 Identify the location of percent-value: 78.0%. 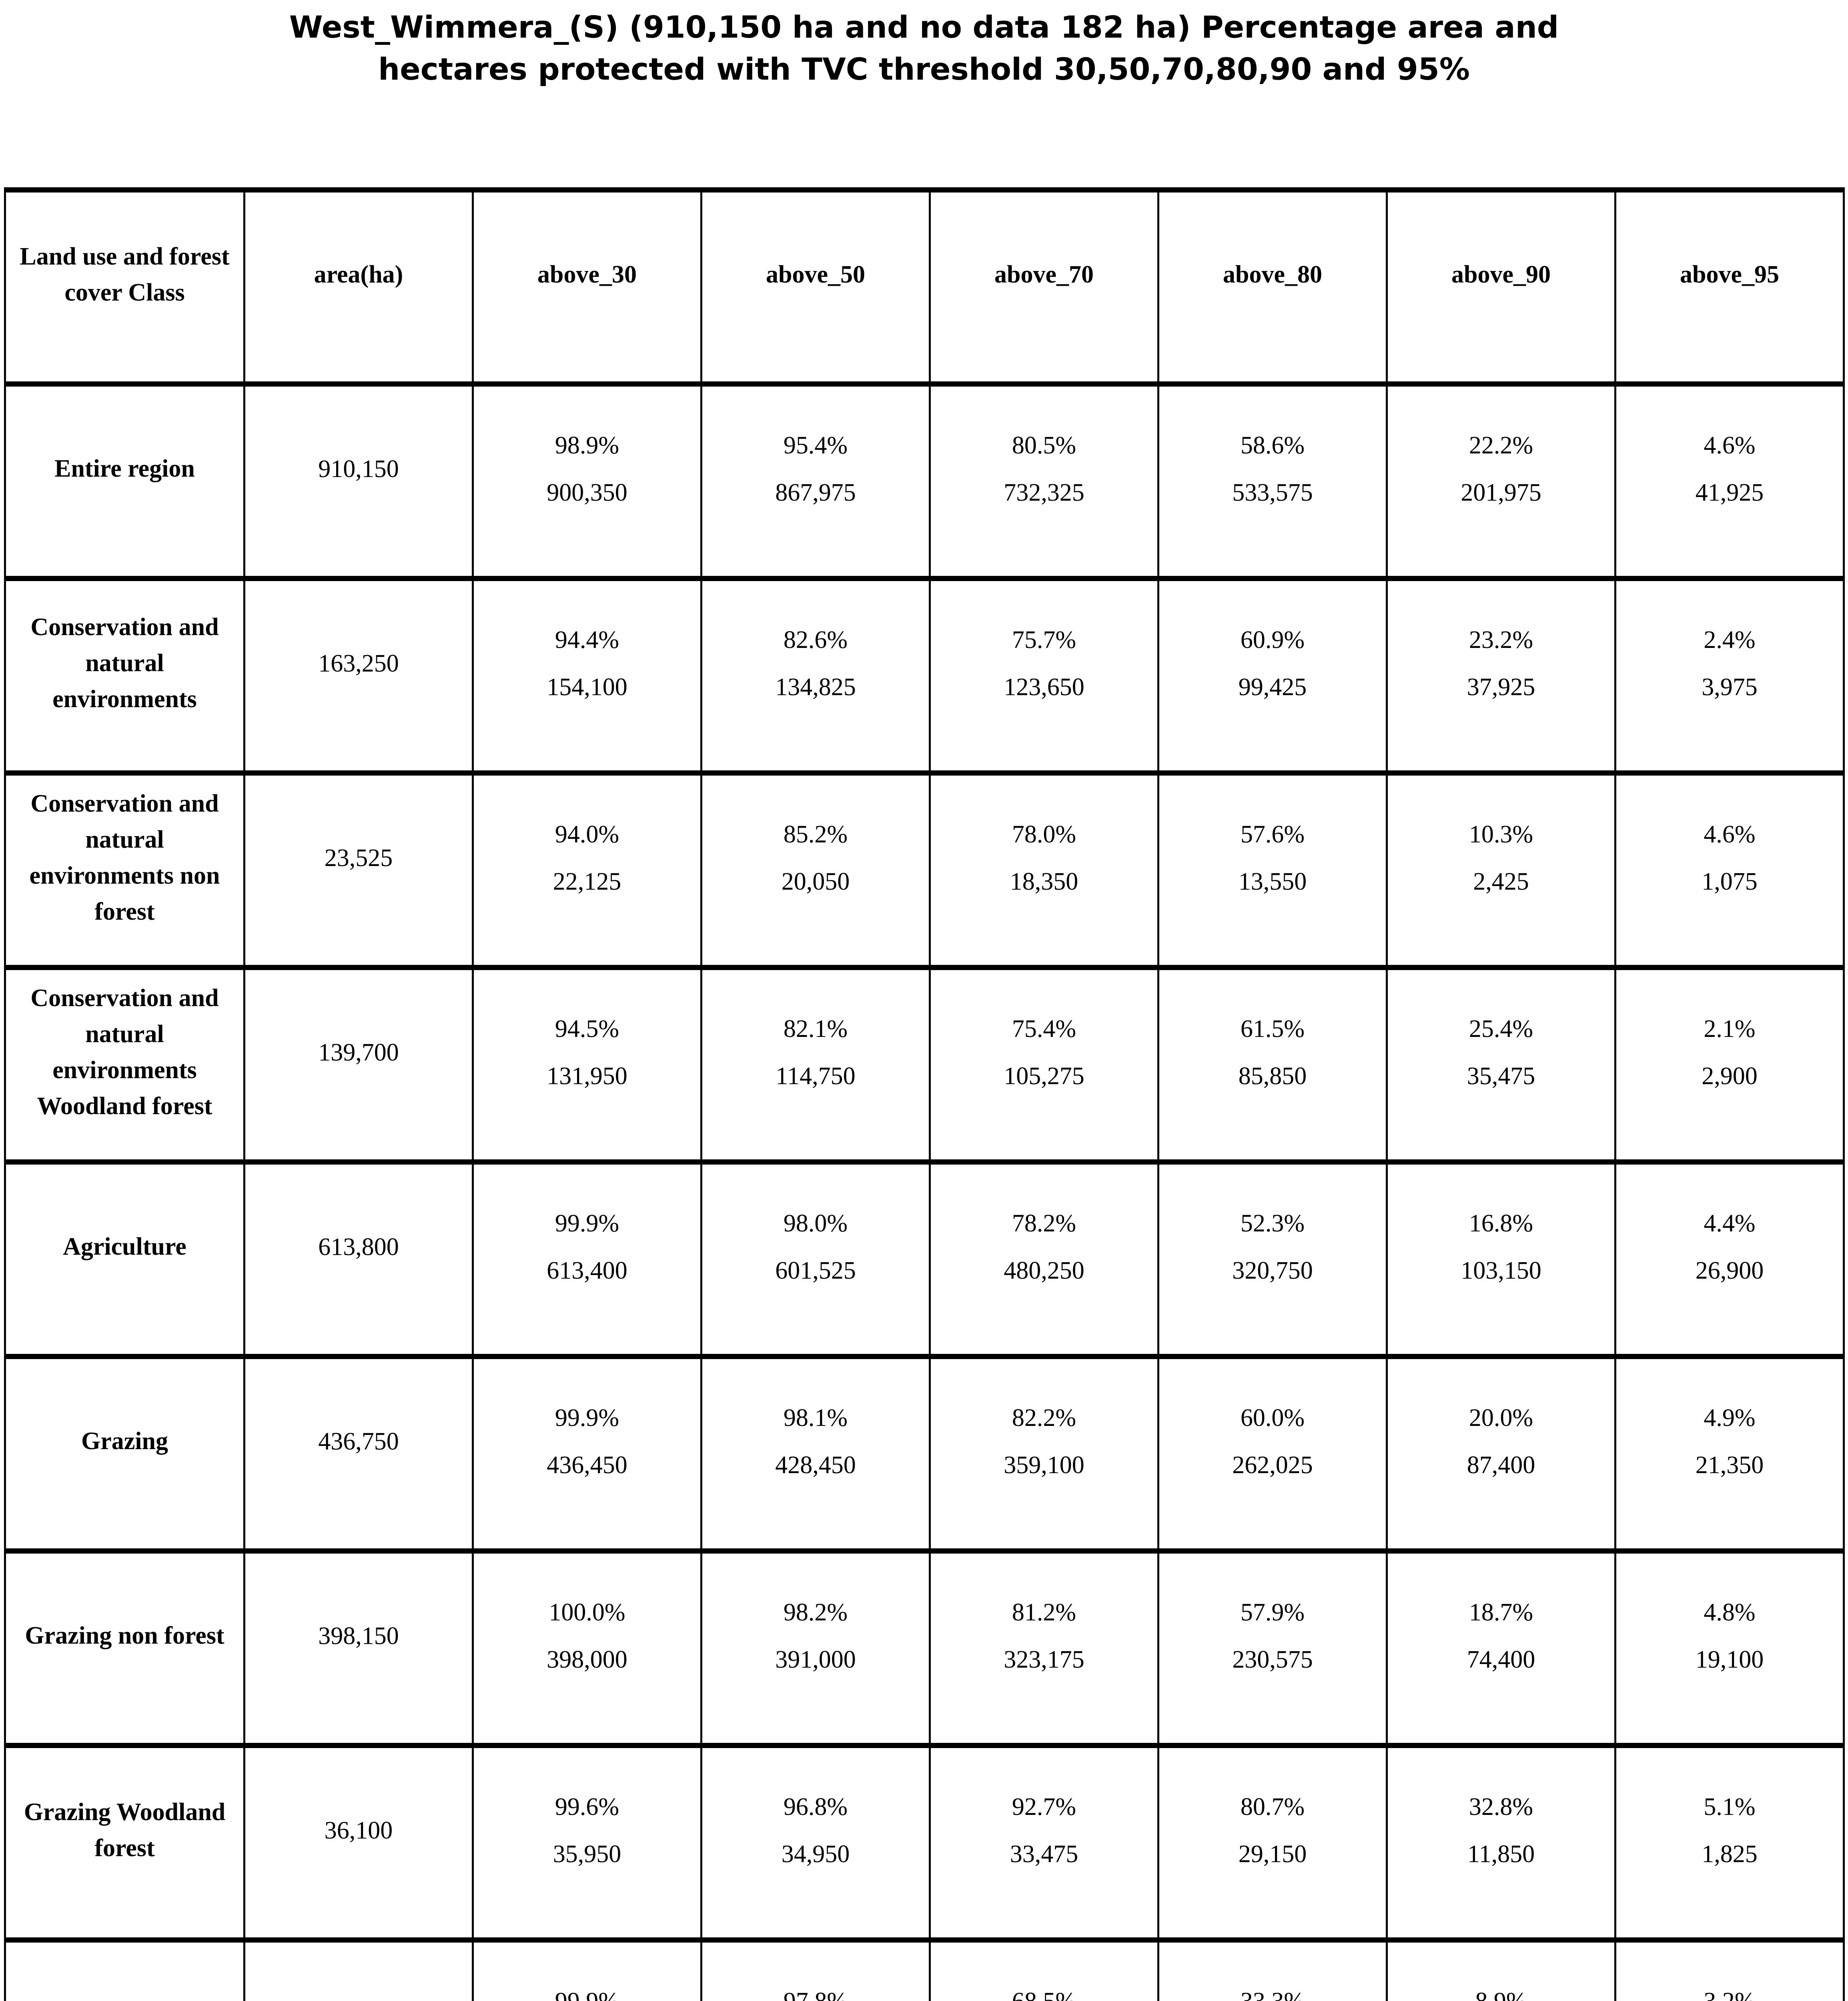
(1044, 834).